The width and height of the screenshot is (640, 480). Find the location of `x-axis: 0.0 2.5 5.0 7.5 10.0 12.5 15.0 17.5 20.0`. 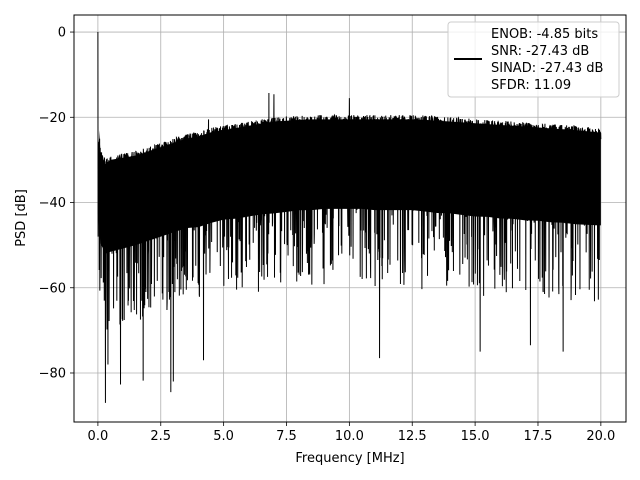

x-axis: 0.0 2.5 5.0 7.5 10.0 12.5 15.0 17.5 20.0 is located at coordinates (351, 433).